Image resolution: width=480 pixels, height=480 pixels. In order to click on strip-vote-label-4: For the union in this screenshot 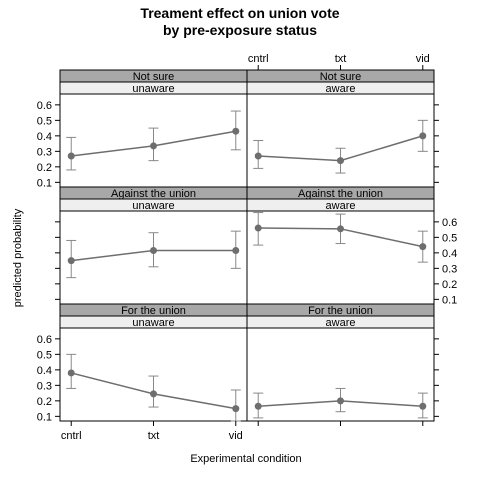, I will do `click(153, 311)`.